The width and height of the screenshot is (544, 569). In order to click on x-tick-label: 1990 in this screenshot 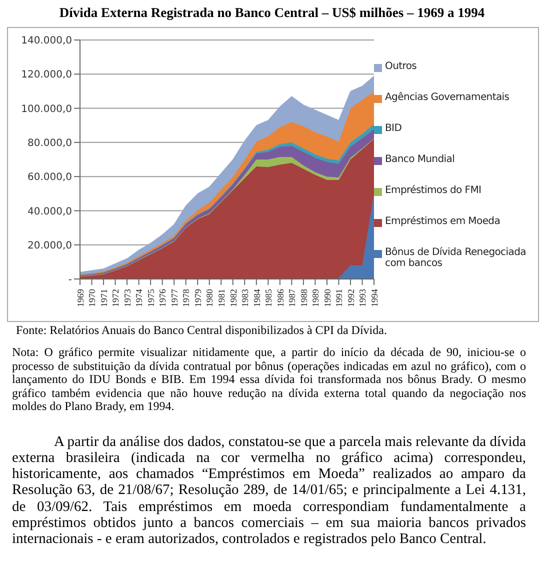, I will do `click(327, 297)`.